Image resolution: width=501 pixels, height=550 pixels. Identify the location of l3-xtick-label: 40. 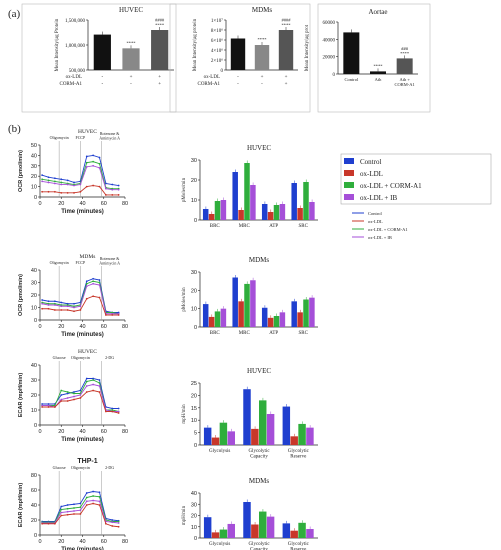
(82, 432).